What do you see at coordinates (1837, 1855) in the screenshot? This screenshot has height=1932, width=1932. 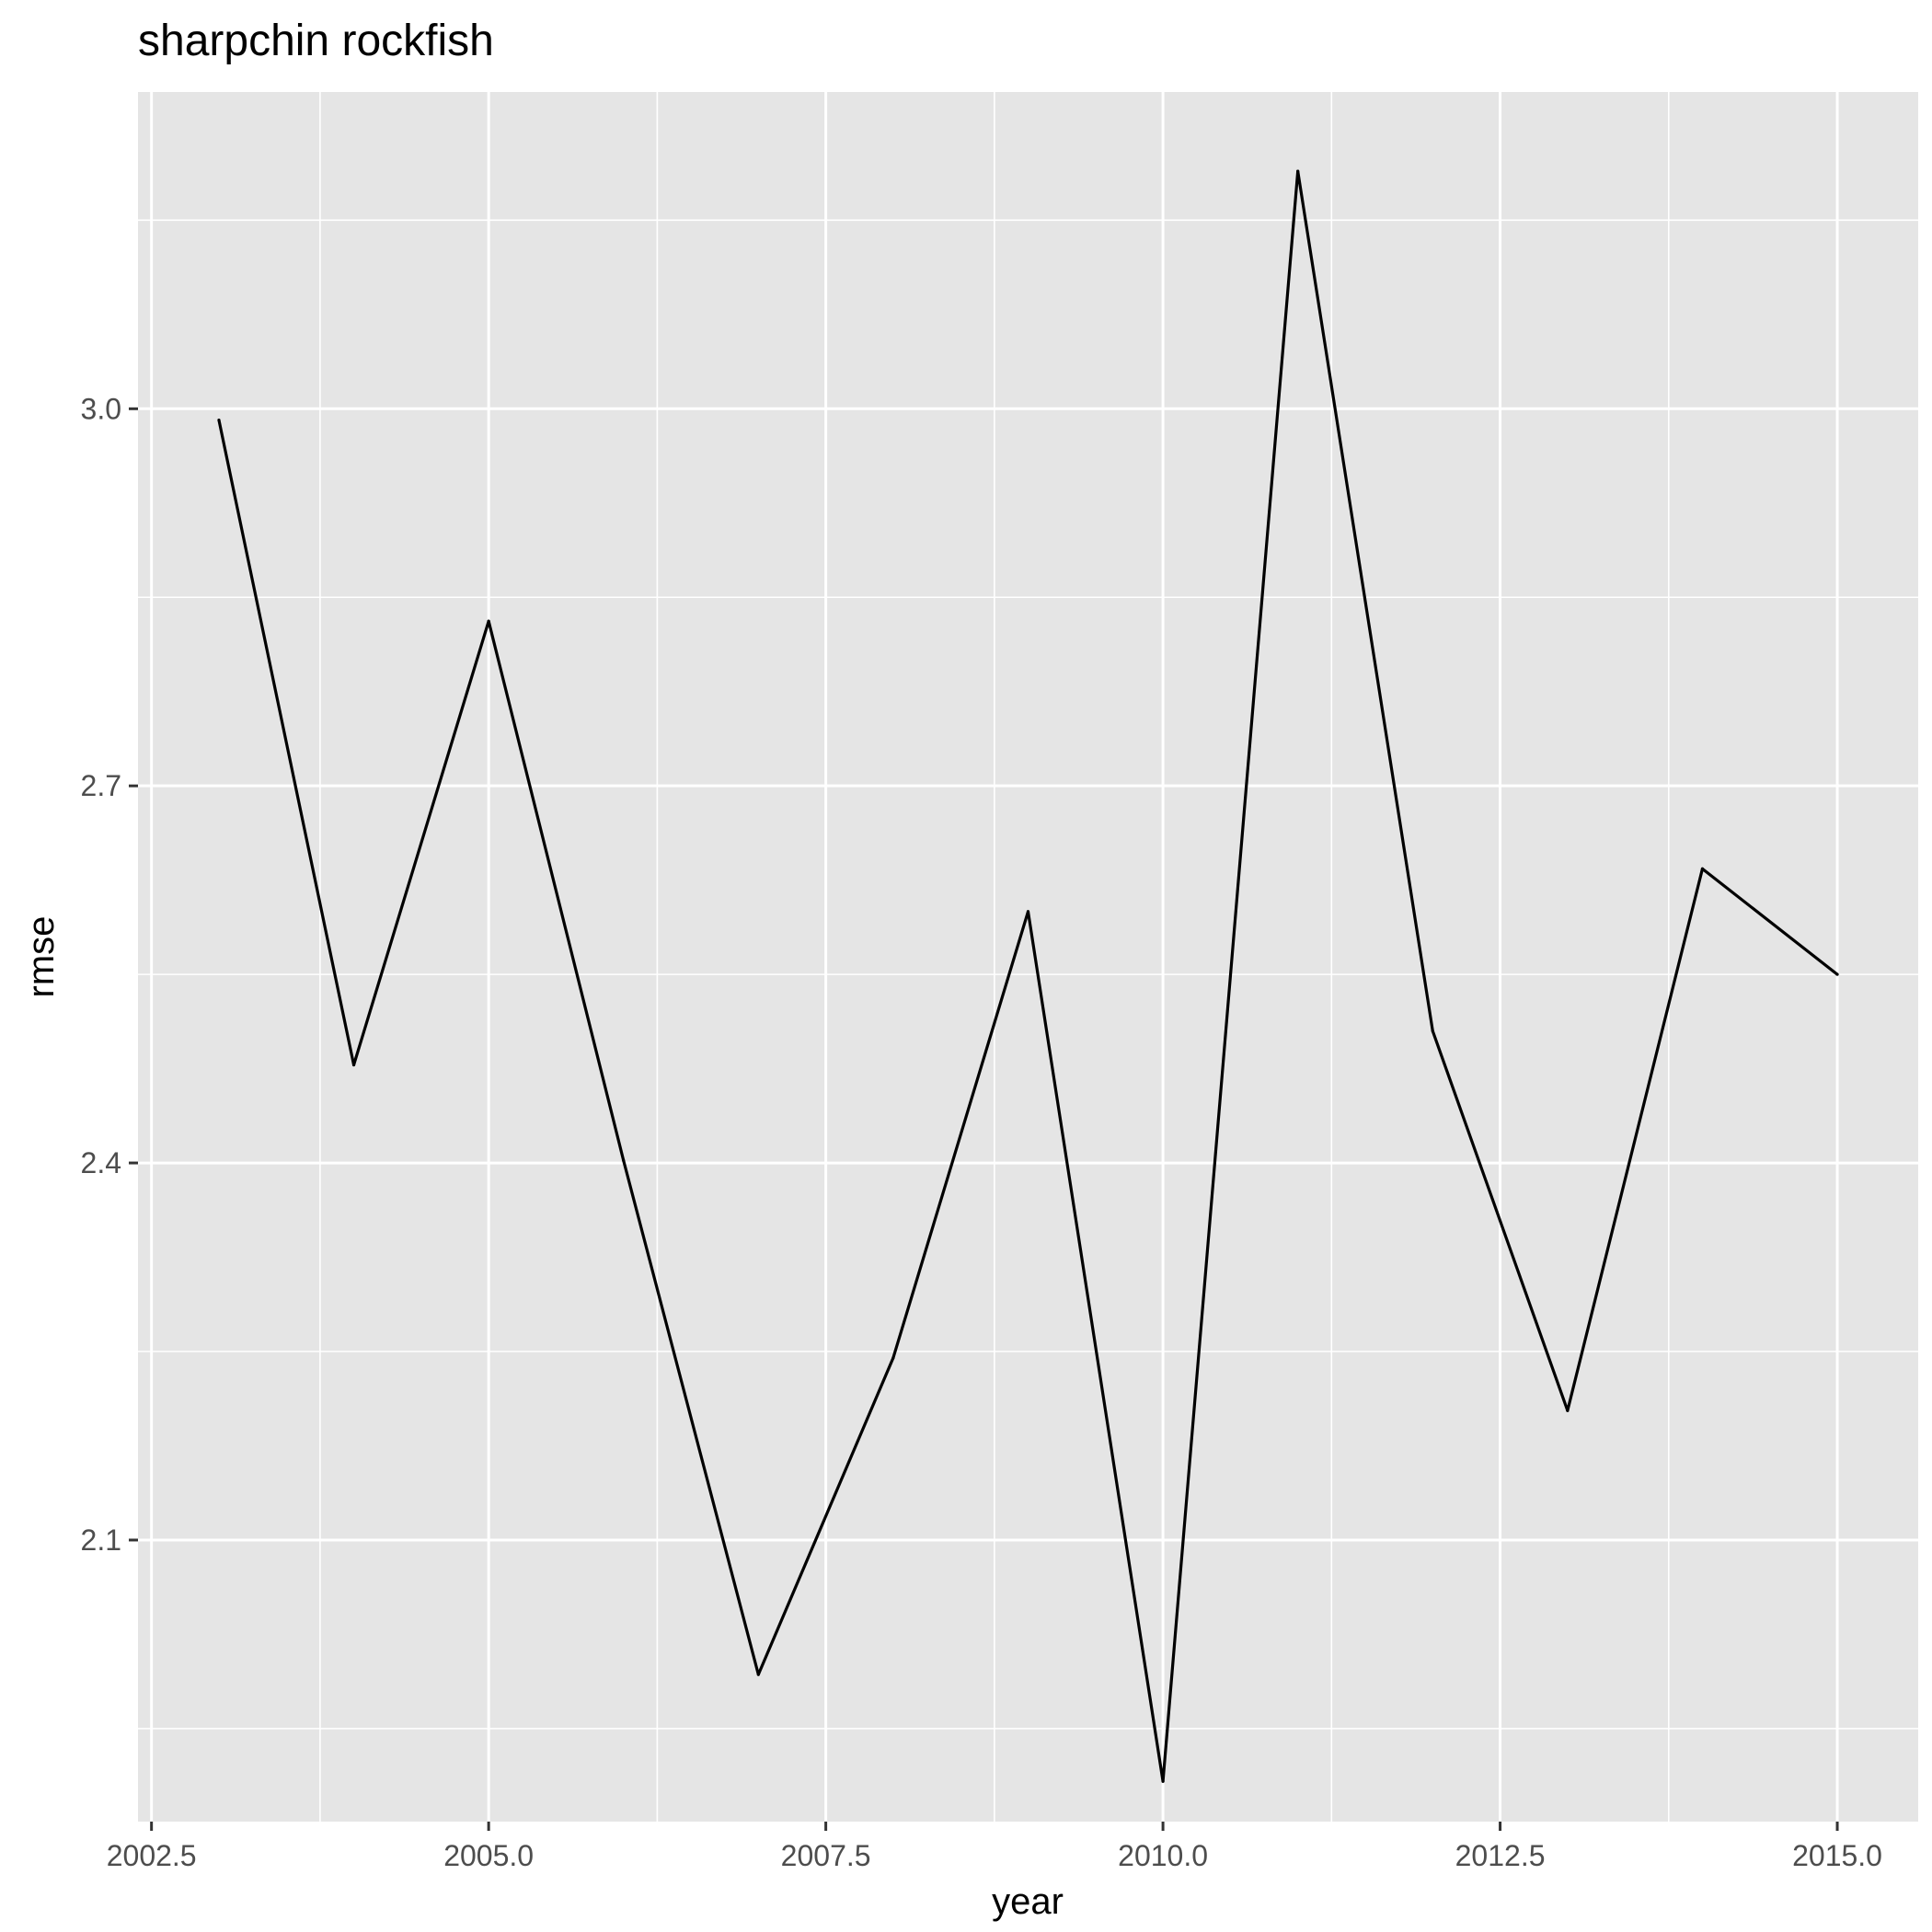 I see `x-tick-label: 2015.0` at bounding box center [1837, 1855].